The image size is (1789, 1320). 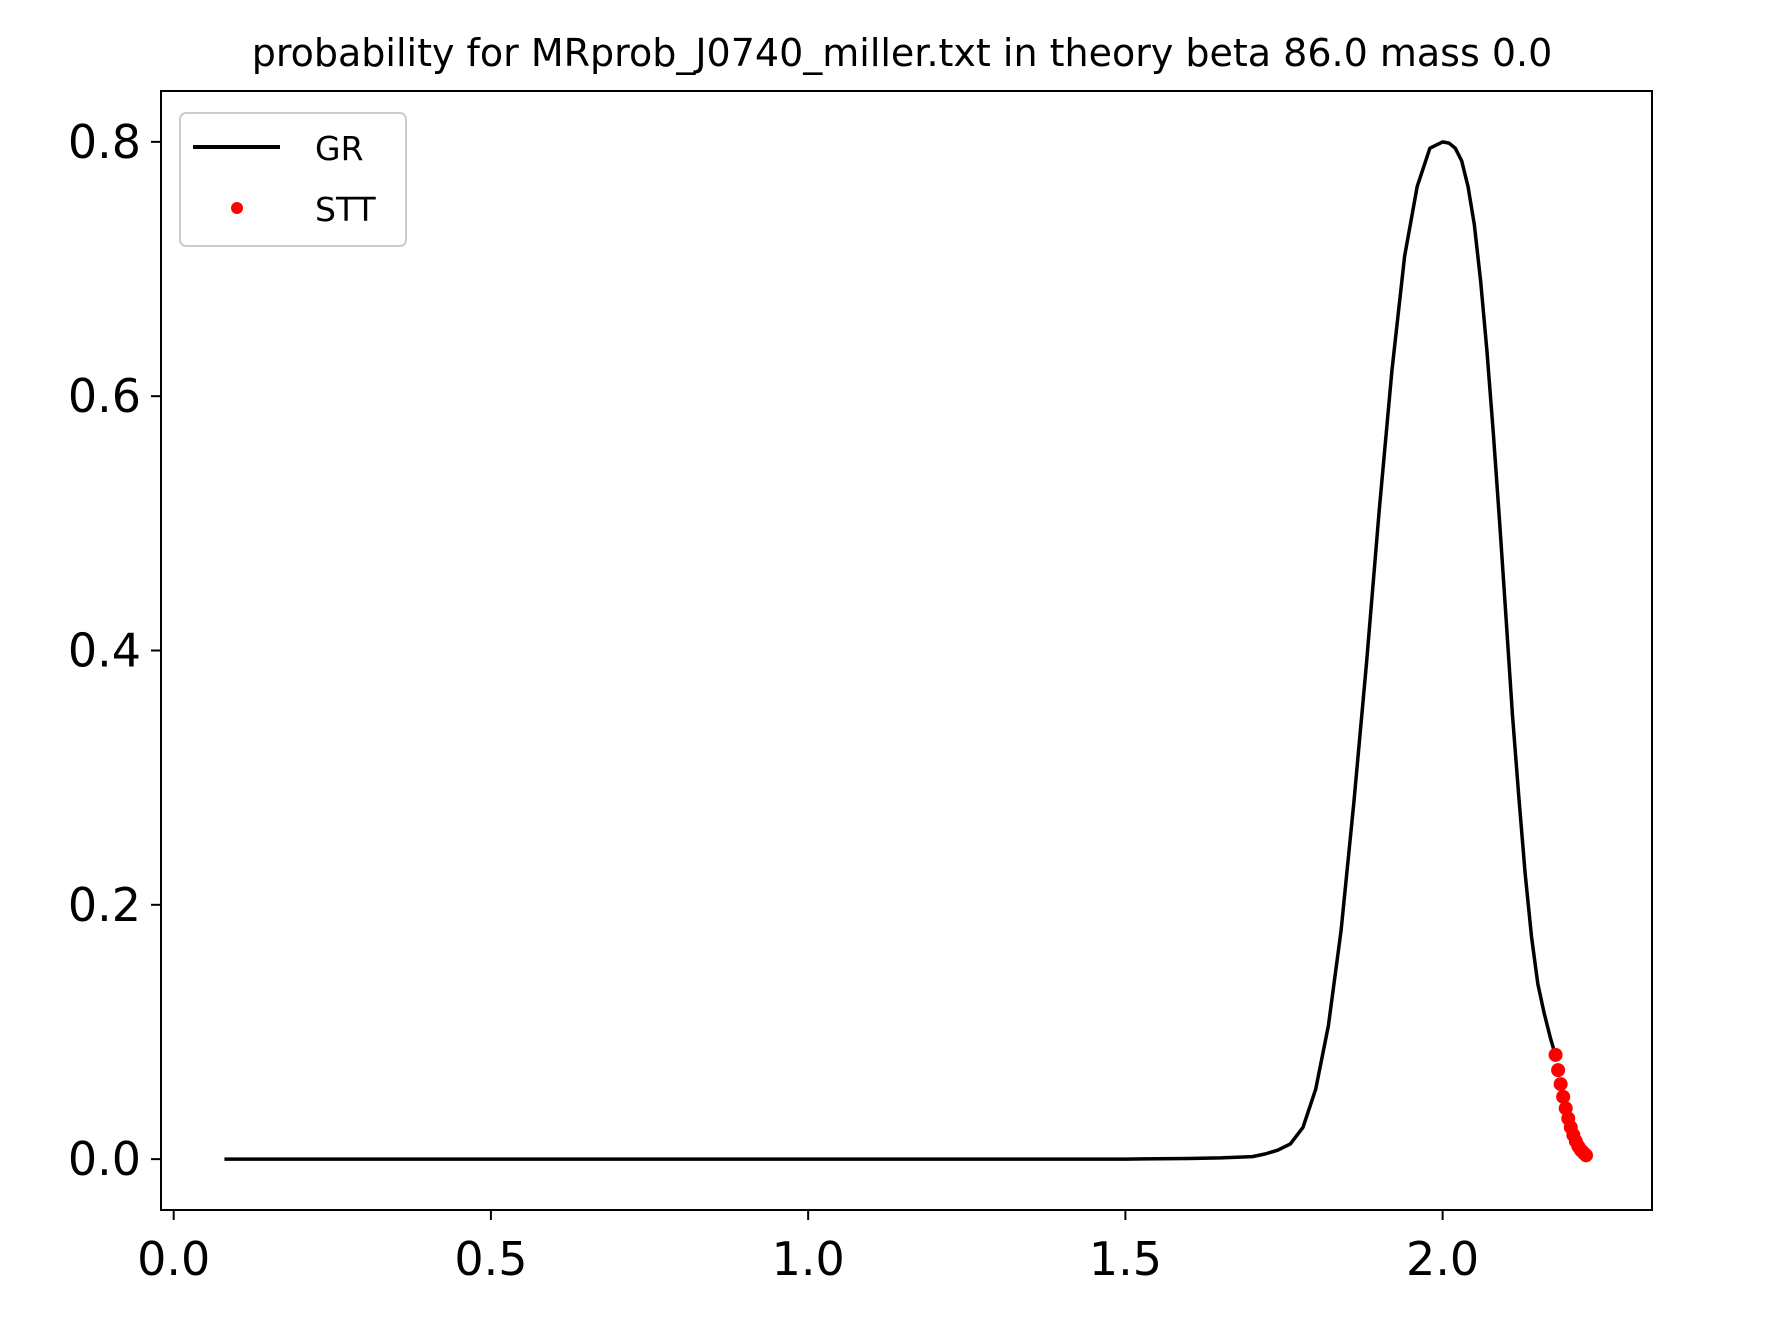 What do you see at coordinates (808, 1259) in the screenshot?
I see `x-tick-label: 1.0` at bounding box center [808, 1259].